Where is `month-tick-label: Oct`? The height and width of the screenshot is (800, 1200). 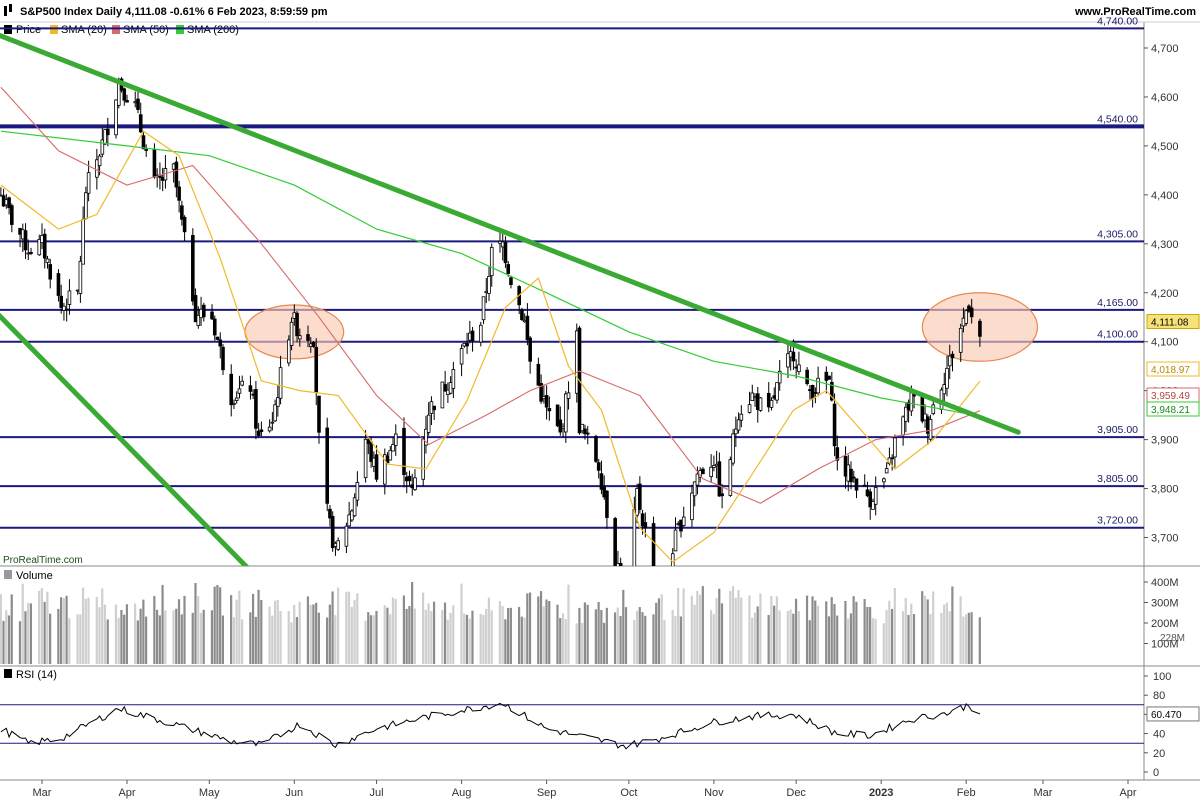
month-tick-label: Oct is located at coordinates (628, 793).